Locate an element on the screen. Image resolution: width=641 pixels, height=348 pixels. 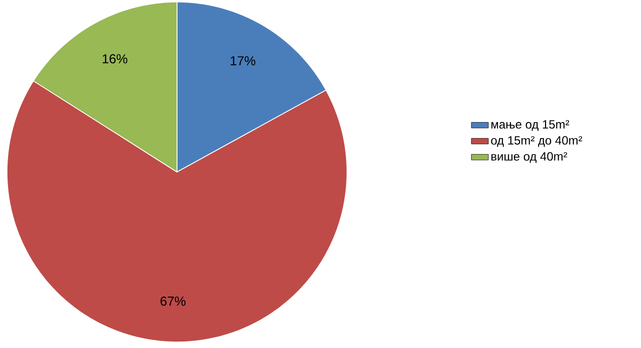
legend-label: од 15m² до 40m² is located at coordinates (536, 141).